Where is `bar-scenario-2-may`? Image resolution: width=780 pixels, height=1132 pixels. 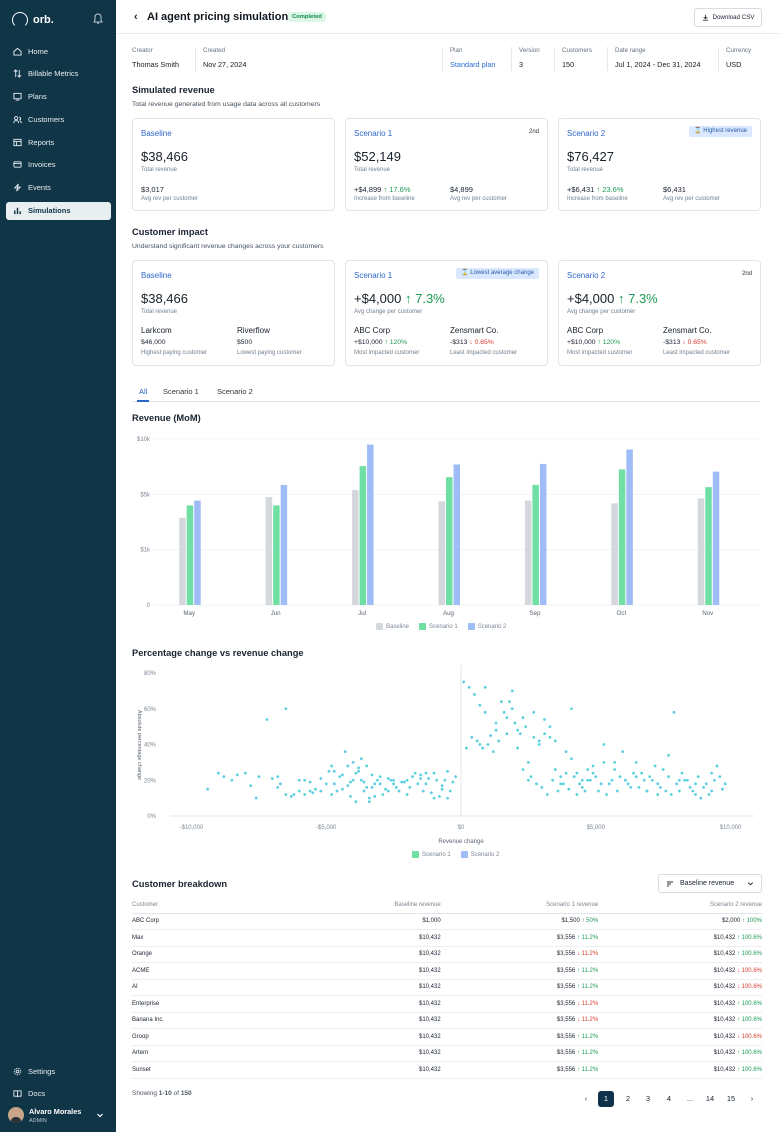
bar-scenario-2-may is located at coordinates (197, 552).